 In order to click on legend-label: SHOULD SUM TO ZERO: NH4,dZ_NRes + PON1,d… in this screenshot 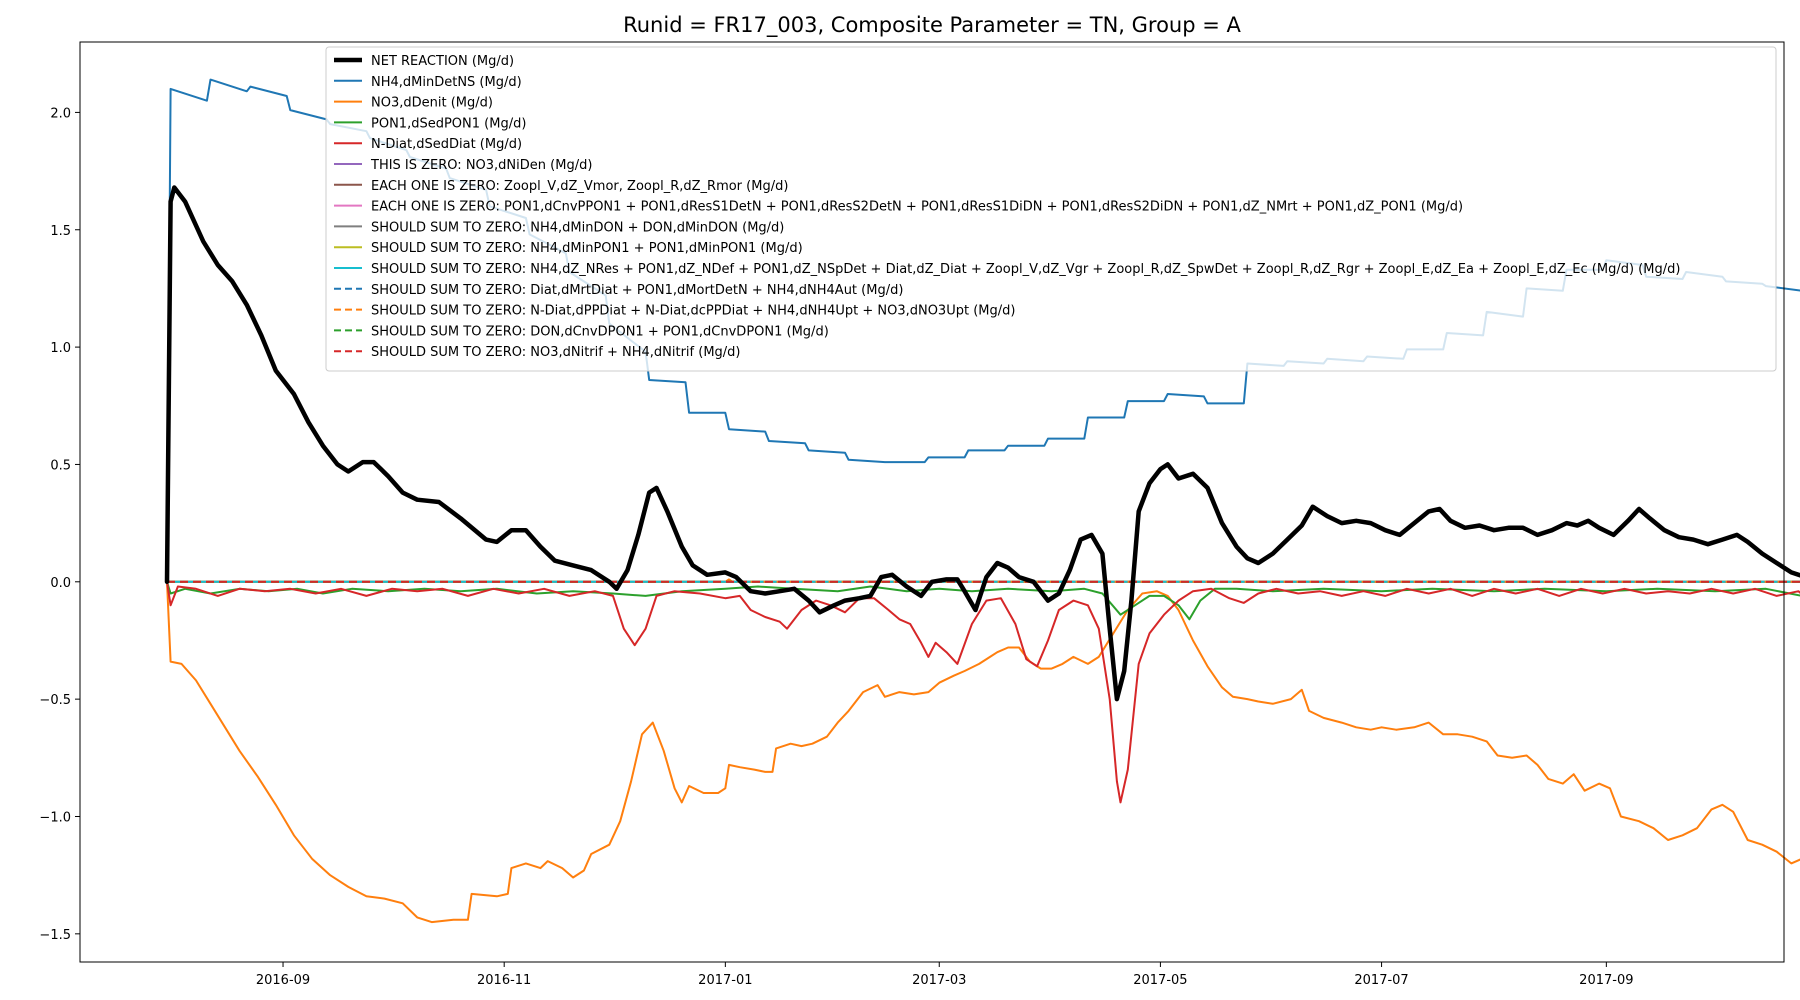, I will do `click(1025, 269)`.